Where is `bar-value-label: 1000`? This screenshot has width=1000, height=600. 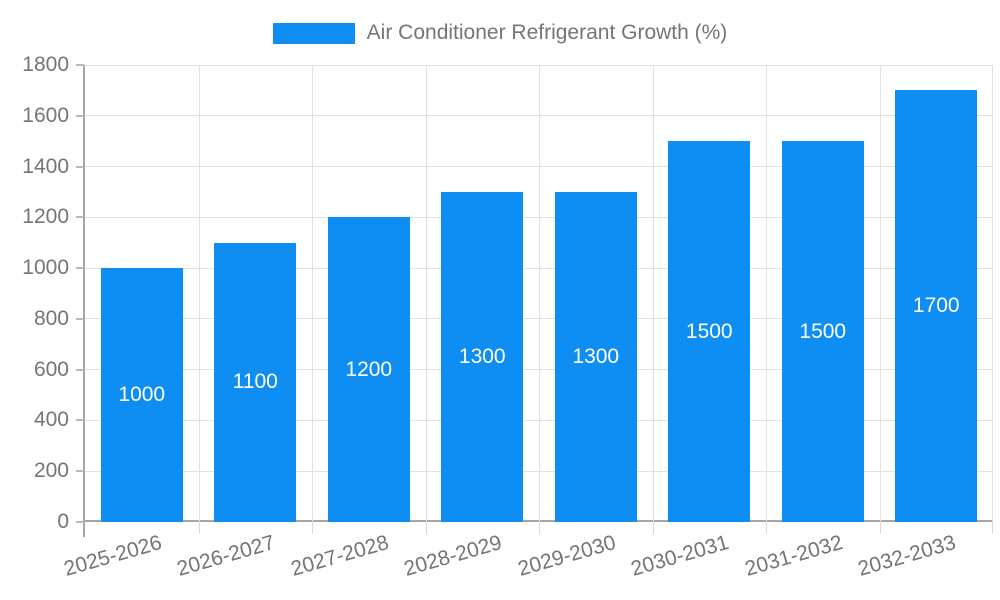
bar-value-label: 1000 is located at coordinates (142, 395).